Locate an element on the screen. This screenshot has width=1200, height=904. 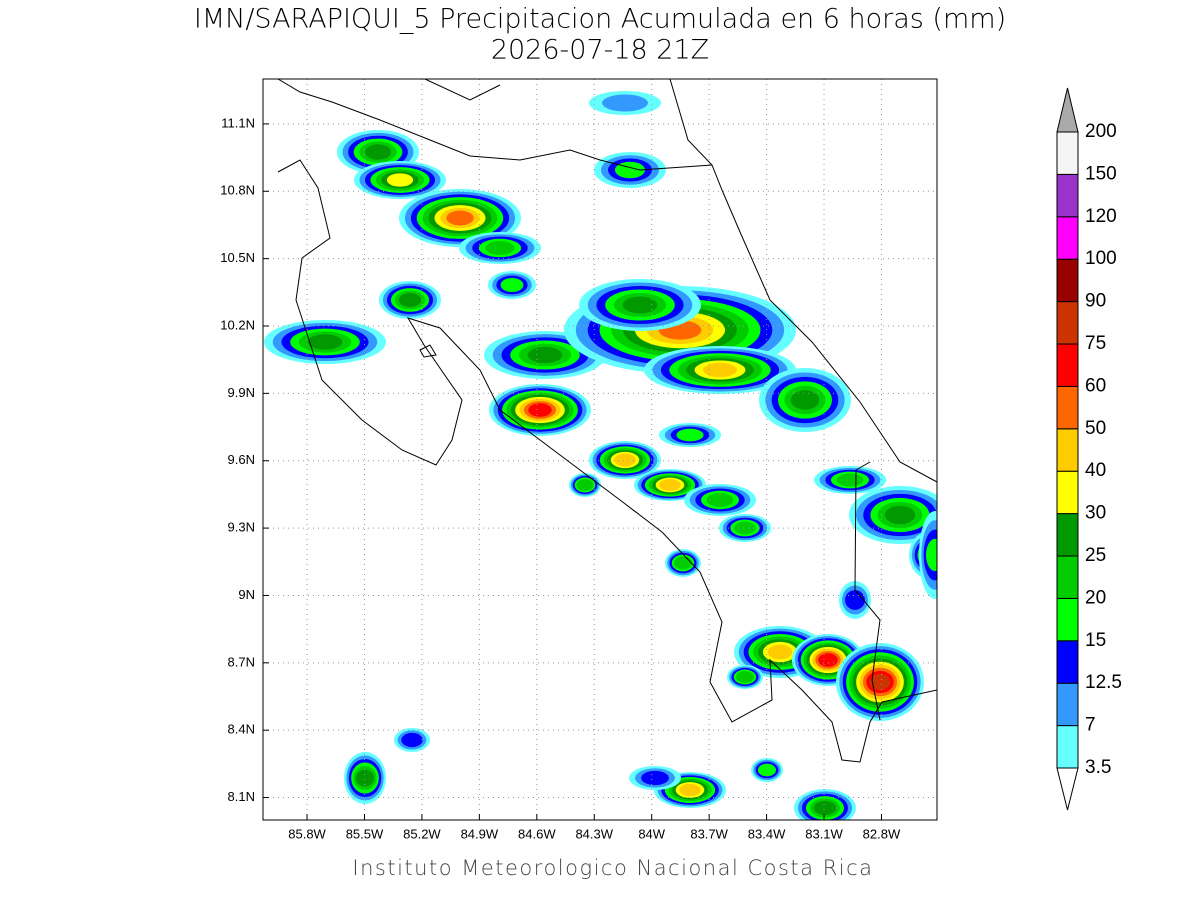
lon-tick-label: 83.4W is located at coordinates (767, 833).